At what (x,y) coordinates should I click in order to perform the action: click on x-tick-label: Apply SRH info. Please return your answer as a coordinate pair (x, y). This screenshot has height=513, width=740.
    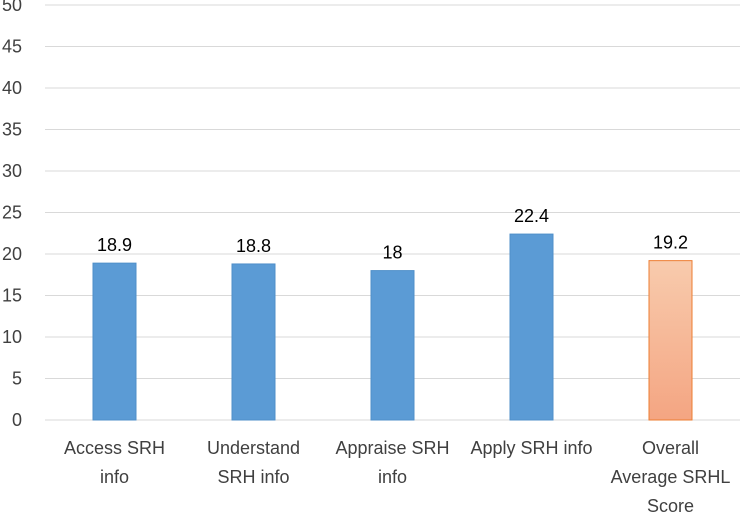
    Looking at the image, I should click on (531, 448).